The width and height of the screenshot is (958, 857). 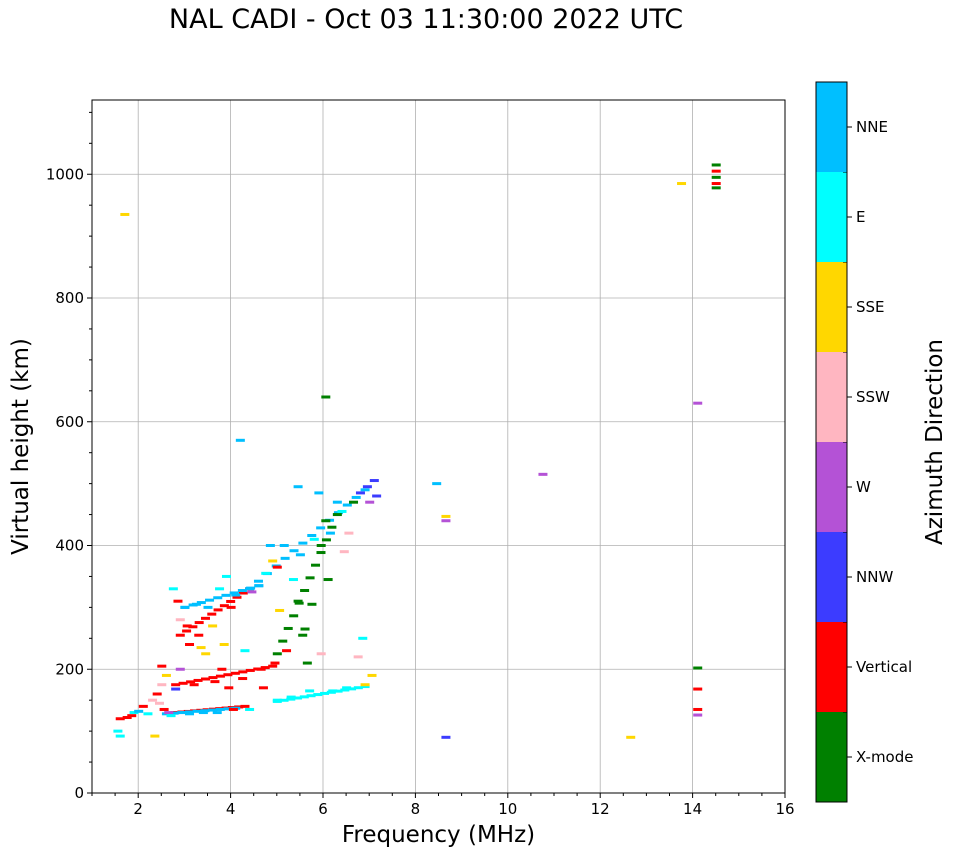 What do you see at coordinates (138, 809) in the screenshot?
I see `x-tick-label: 2` at bounding box center [138, 809].